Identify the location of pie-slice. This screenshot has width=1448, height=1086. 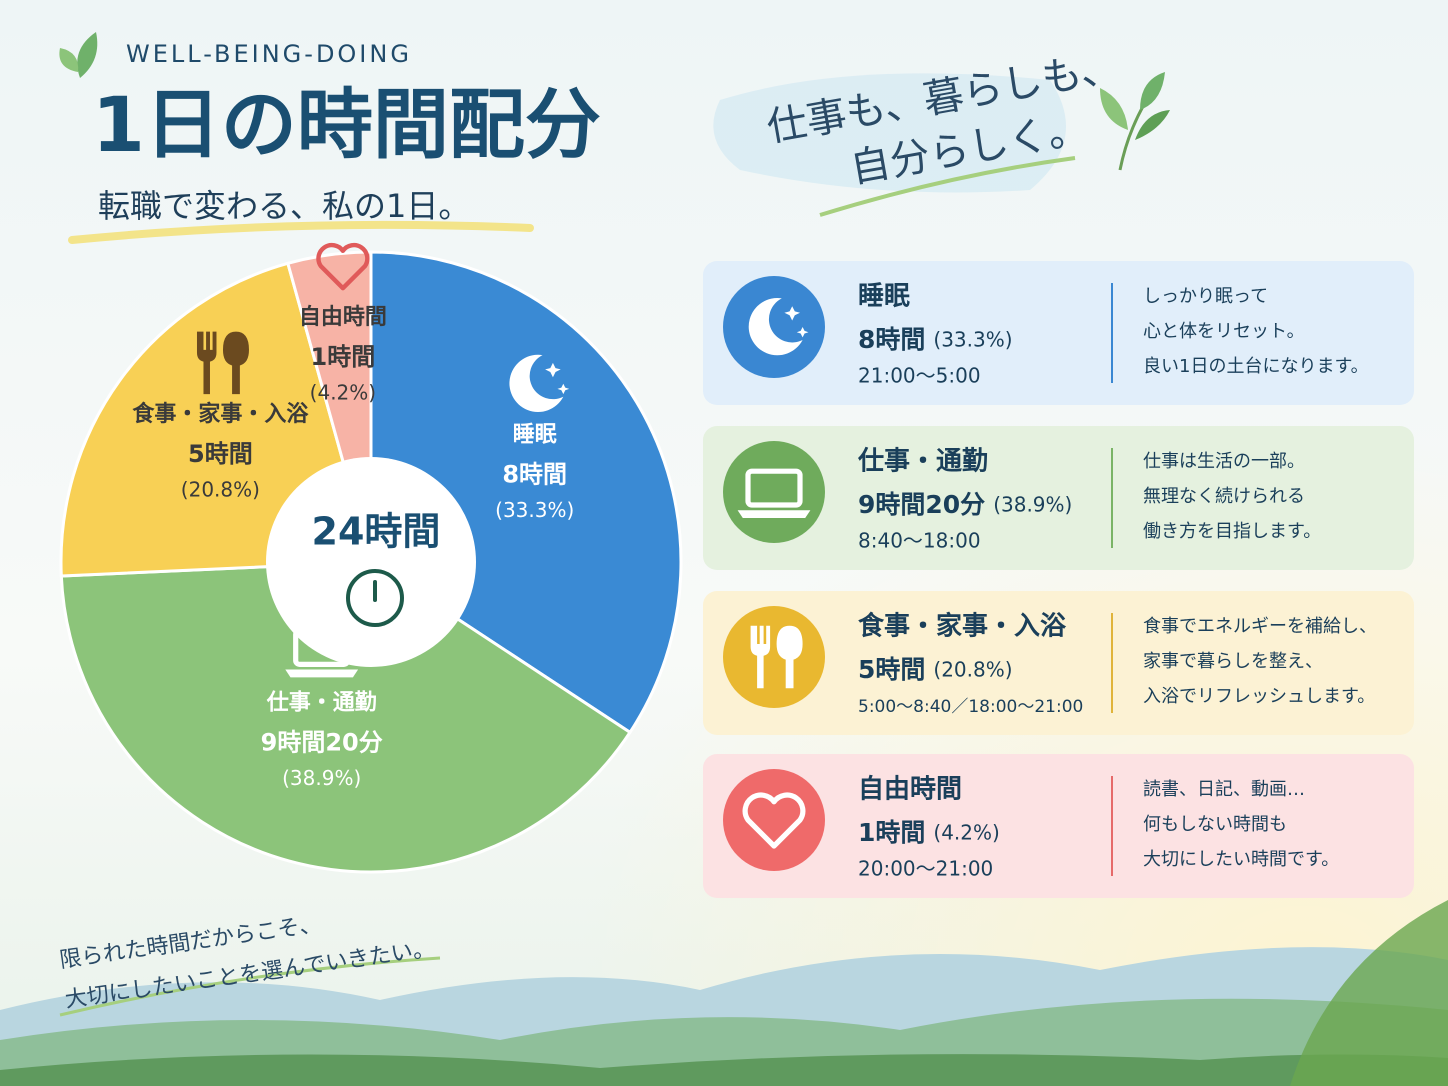
(346, 717).